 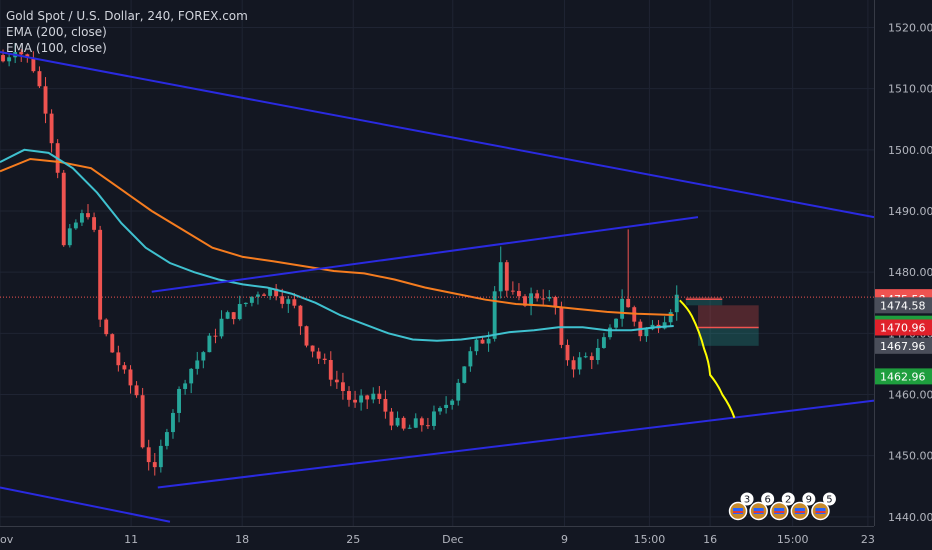 I want to click on ema100-legend-label: EMA (100, close), so click(x=56, y=48).